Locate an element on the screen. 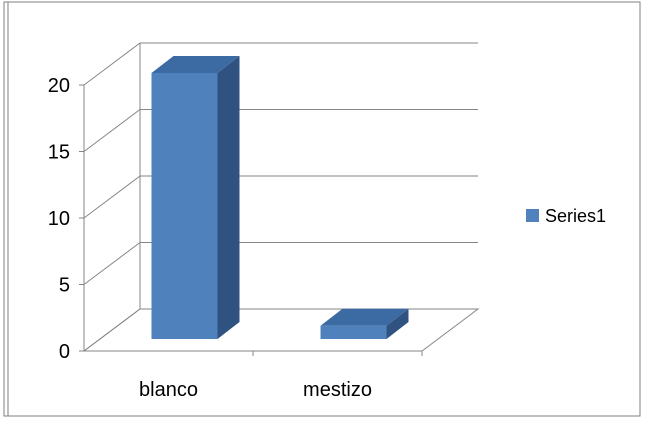 Image resolution: width=645 pixels, height=426 pixels. x-tick-label: mestizo is located at coordinates (337, 390).